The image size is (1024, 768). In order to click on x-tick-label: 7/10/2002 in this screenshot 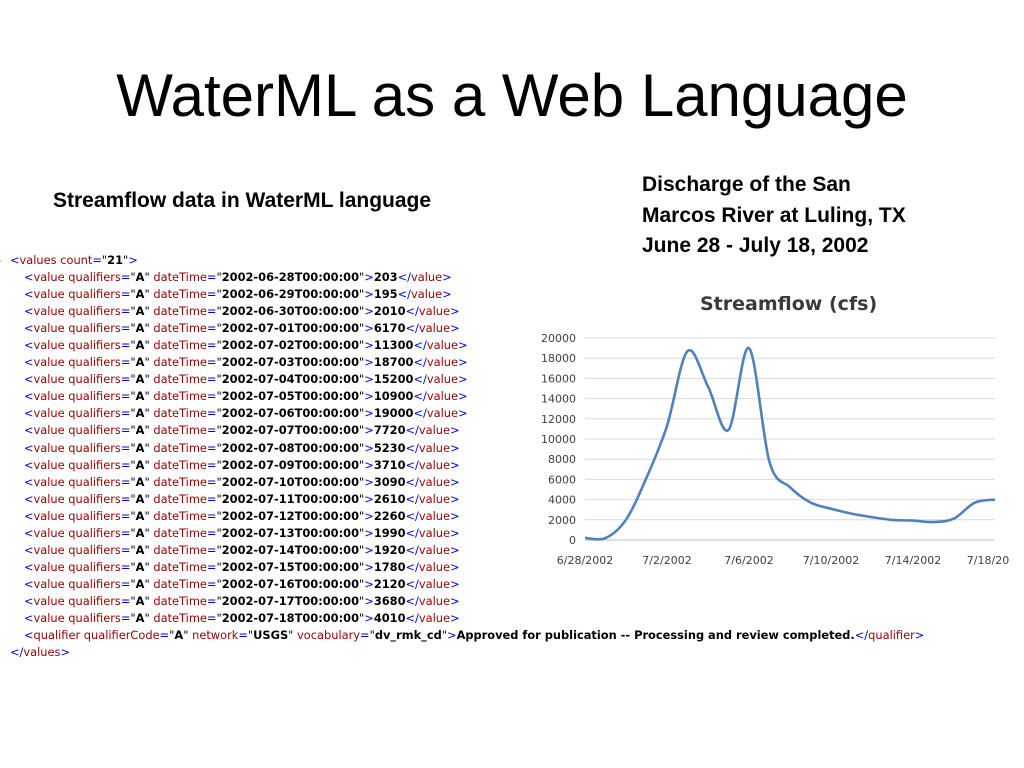, I will do `click(831, 560)`.